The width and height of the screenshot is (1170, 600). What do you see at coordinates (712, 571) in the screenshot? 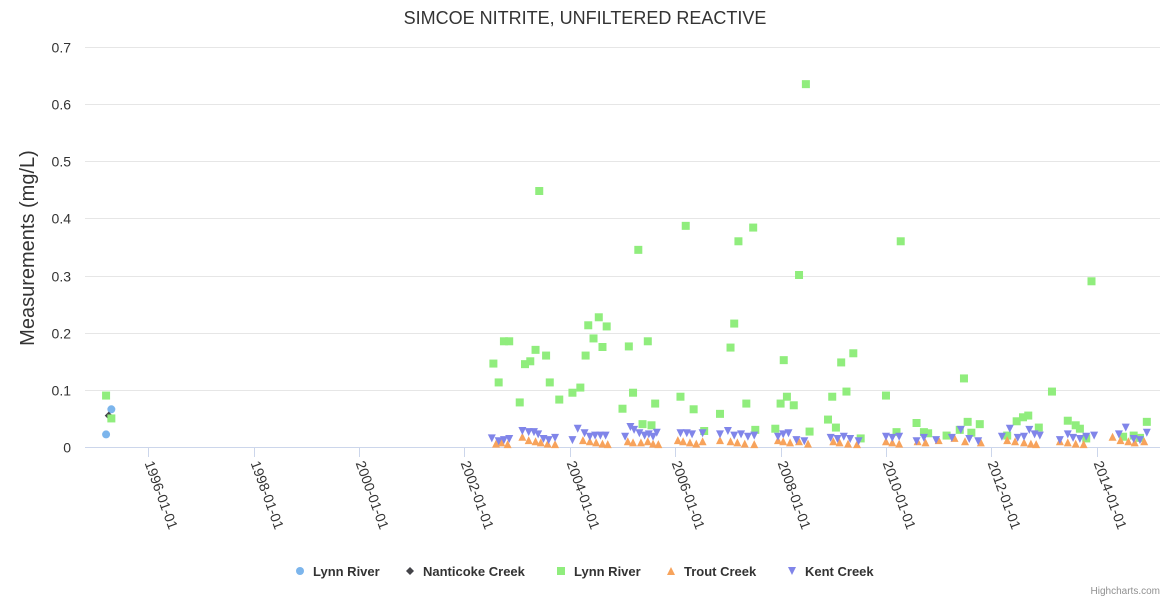
I see `legend-item: Trout Creek` at bounding box center [712, 571].